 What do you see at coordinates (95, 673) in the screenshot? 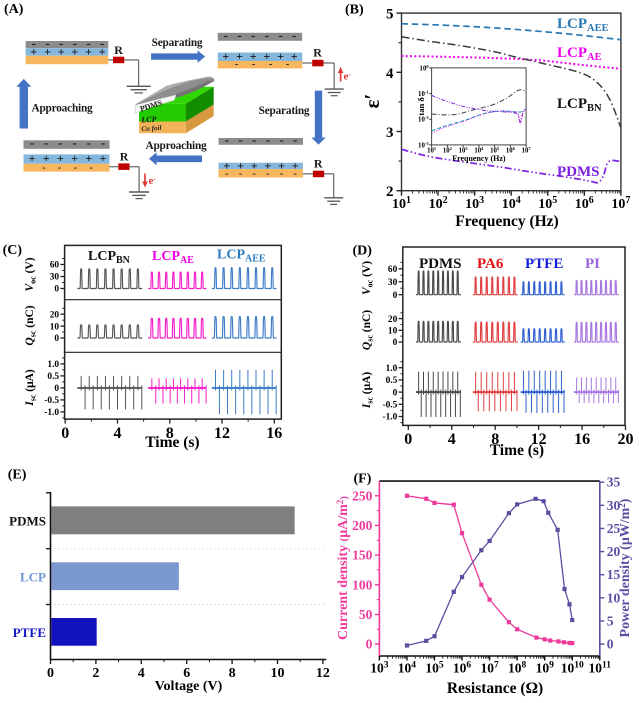
I see `svg-text: 2` at bounding box center [95, 673].